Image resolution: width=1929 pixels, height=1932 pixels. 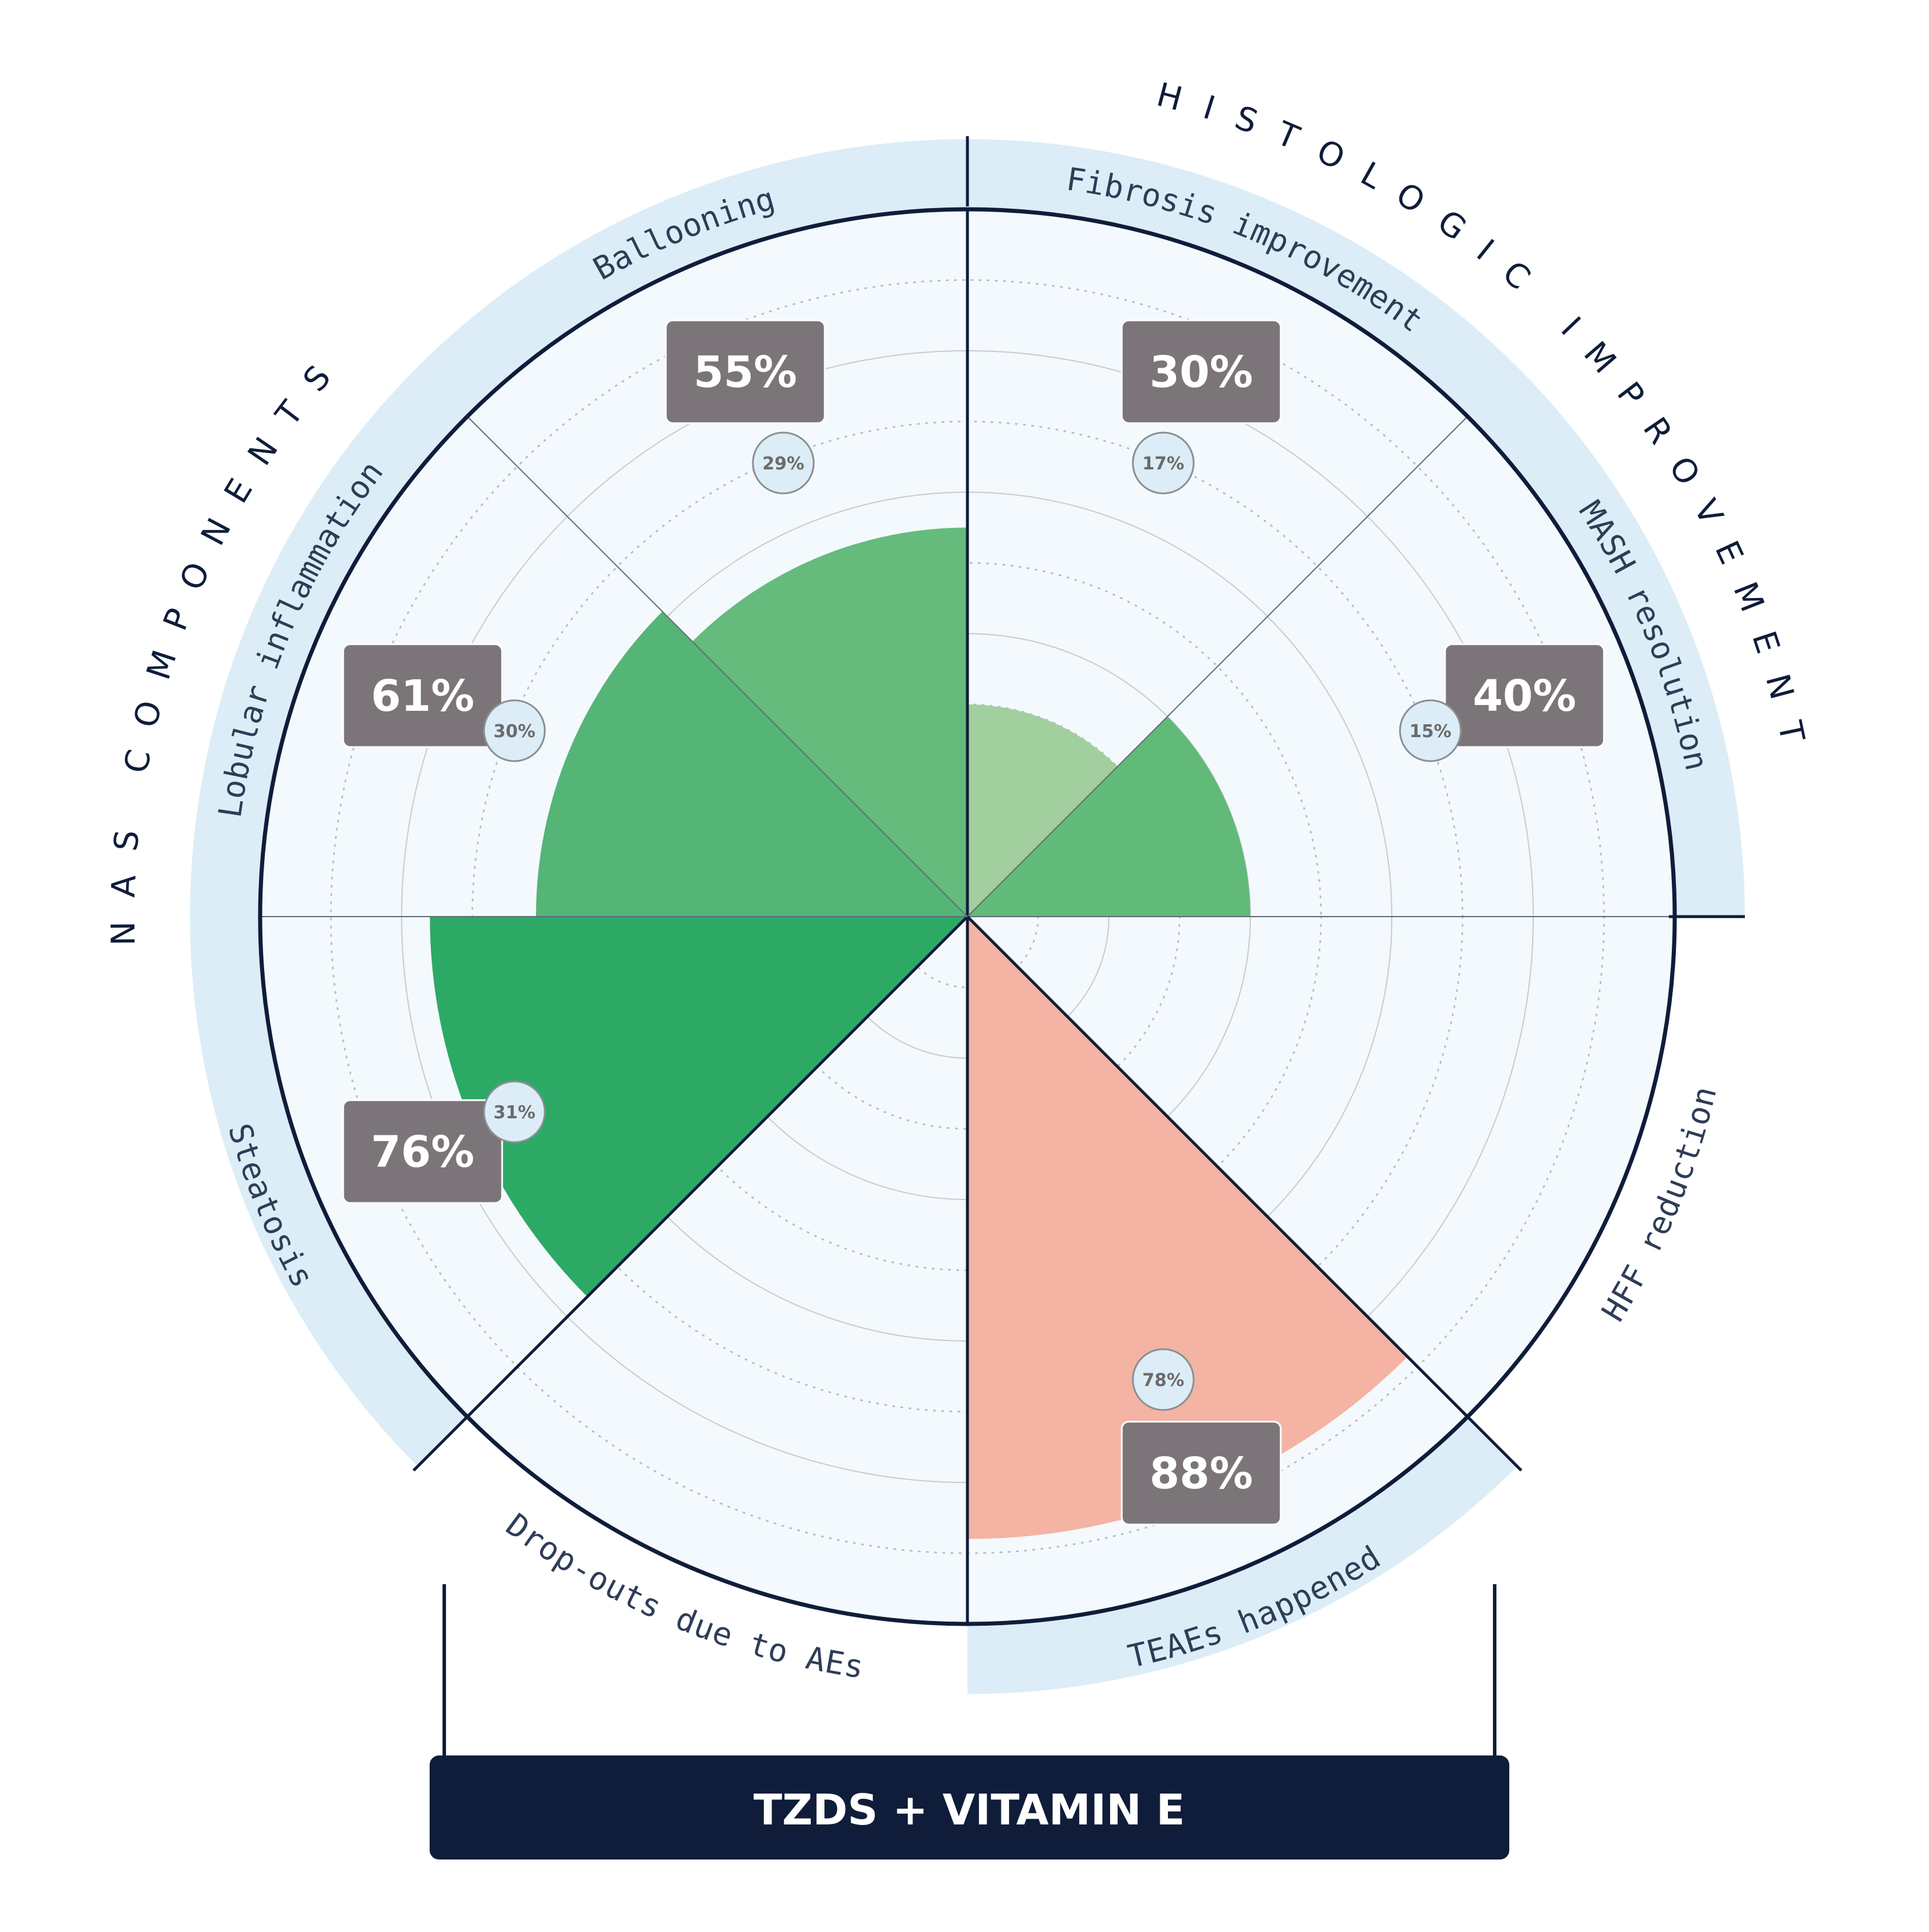 I want to click on reference-value: 15%, so click(x=1430, y=732).